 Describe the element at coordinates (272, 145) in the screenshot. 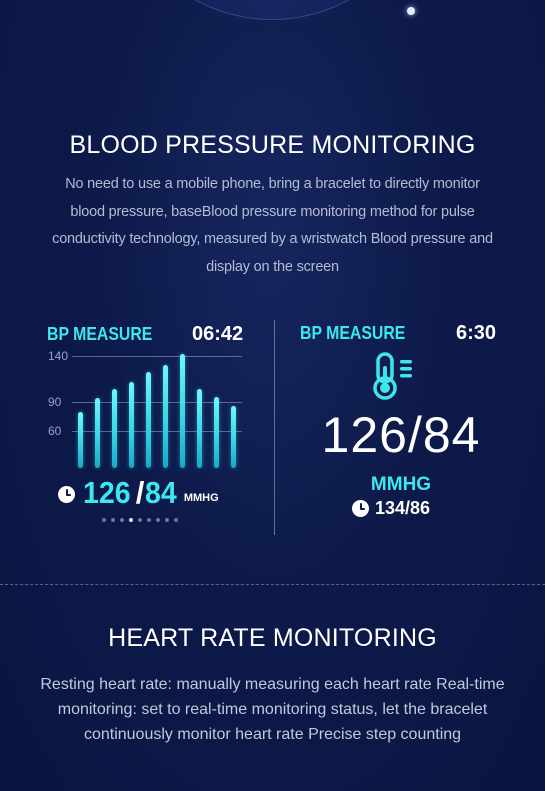

I see `bp-section-title: BLOOD PRESSURE MONITORING` at that location.